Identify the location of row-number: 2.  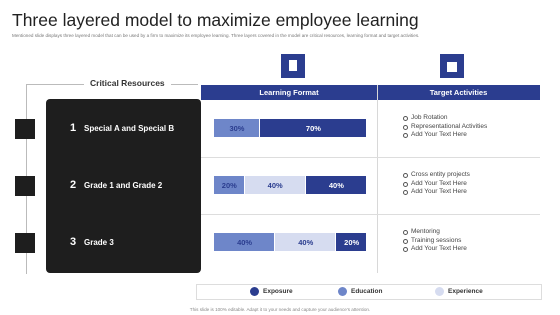
(73, 185).